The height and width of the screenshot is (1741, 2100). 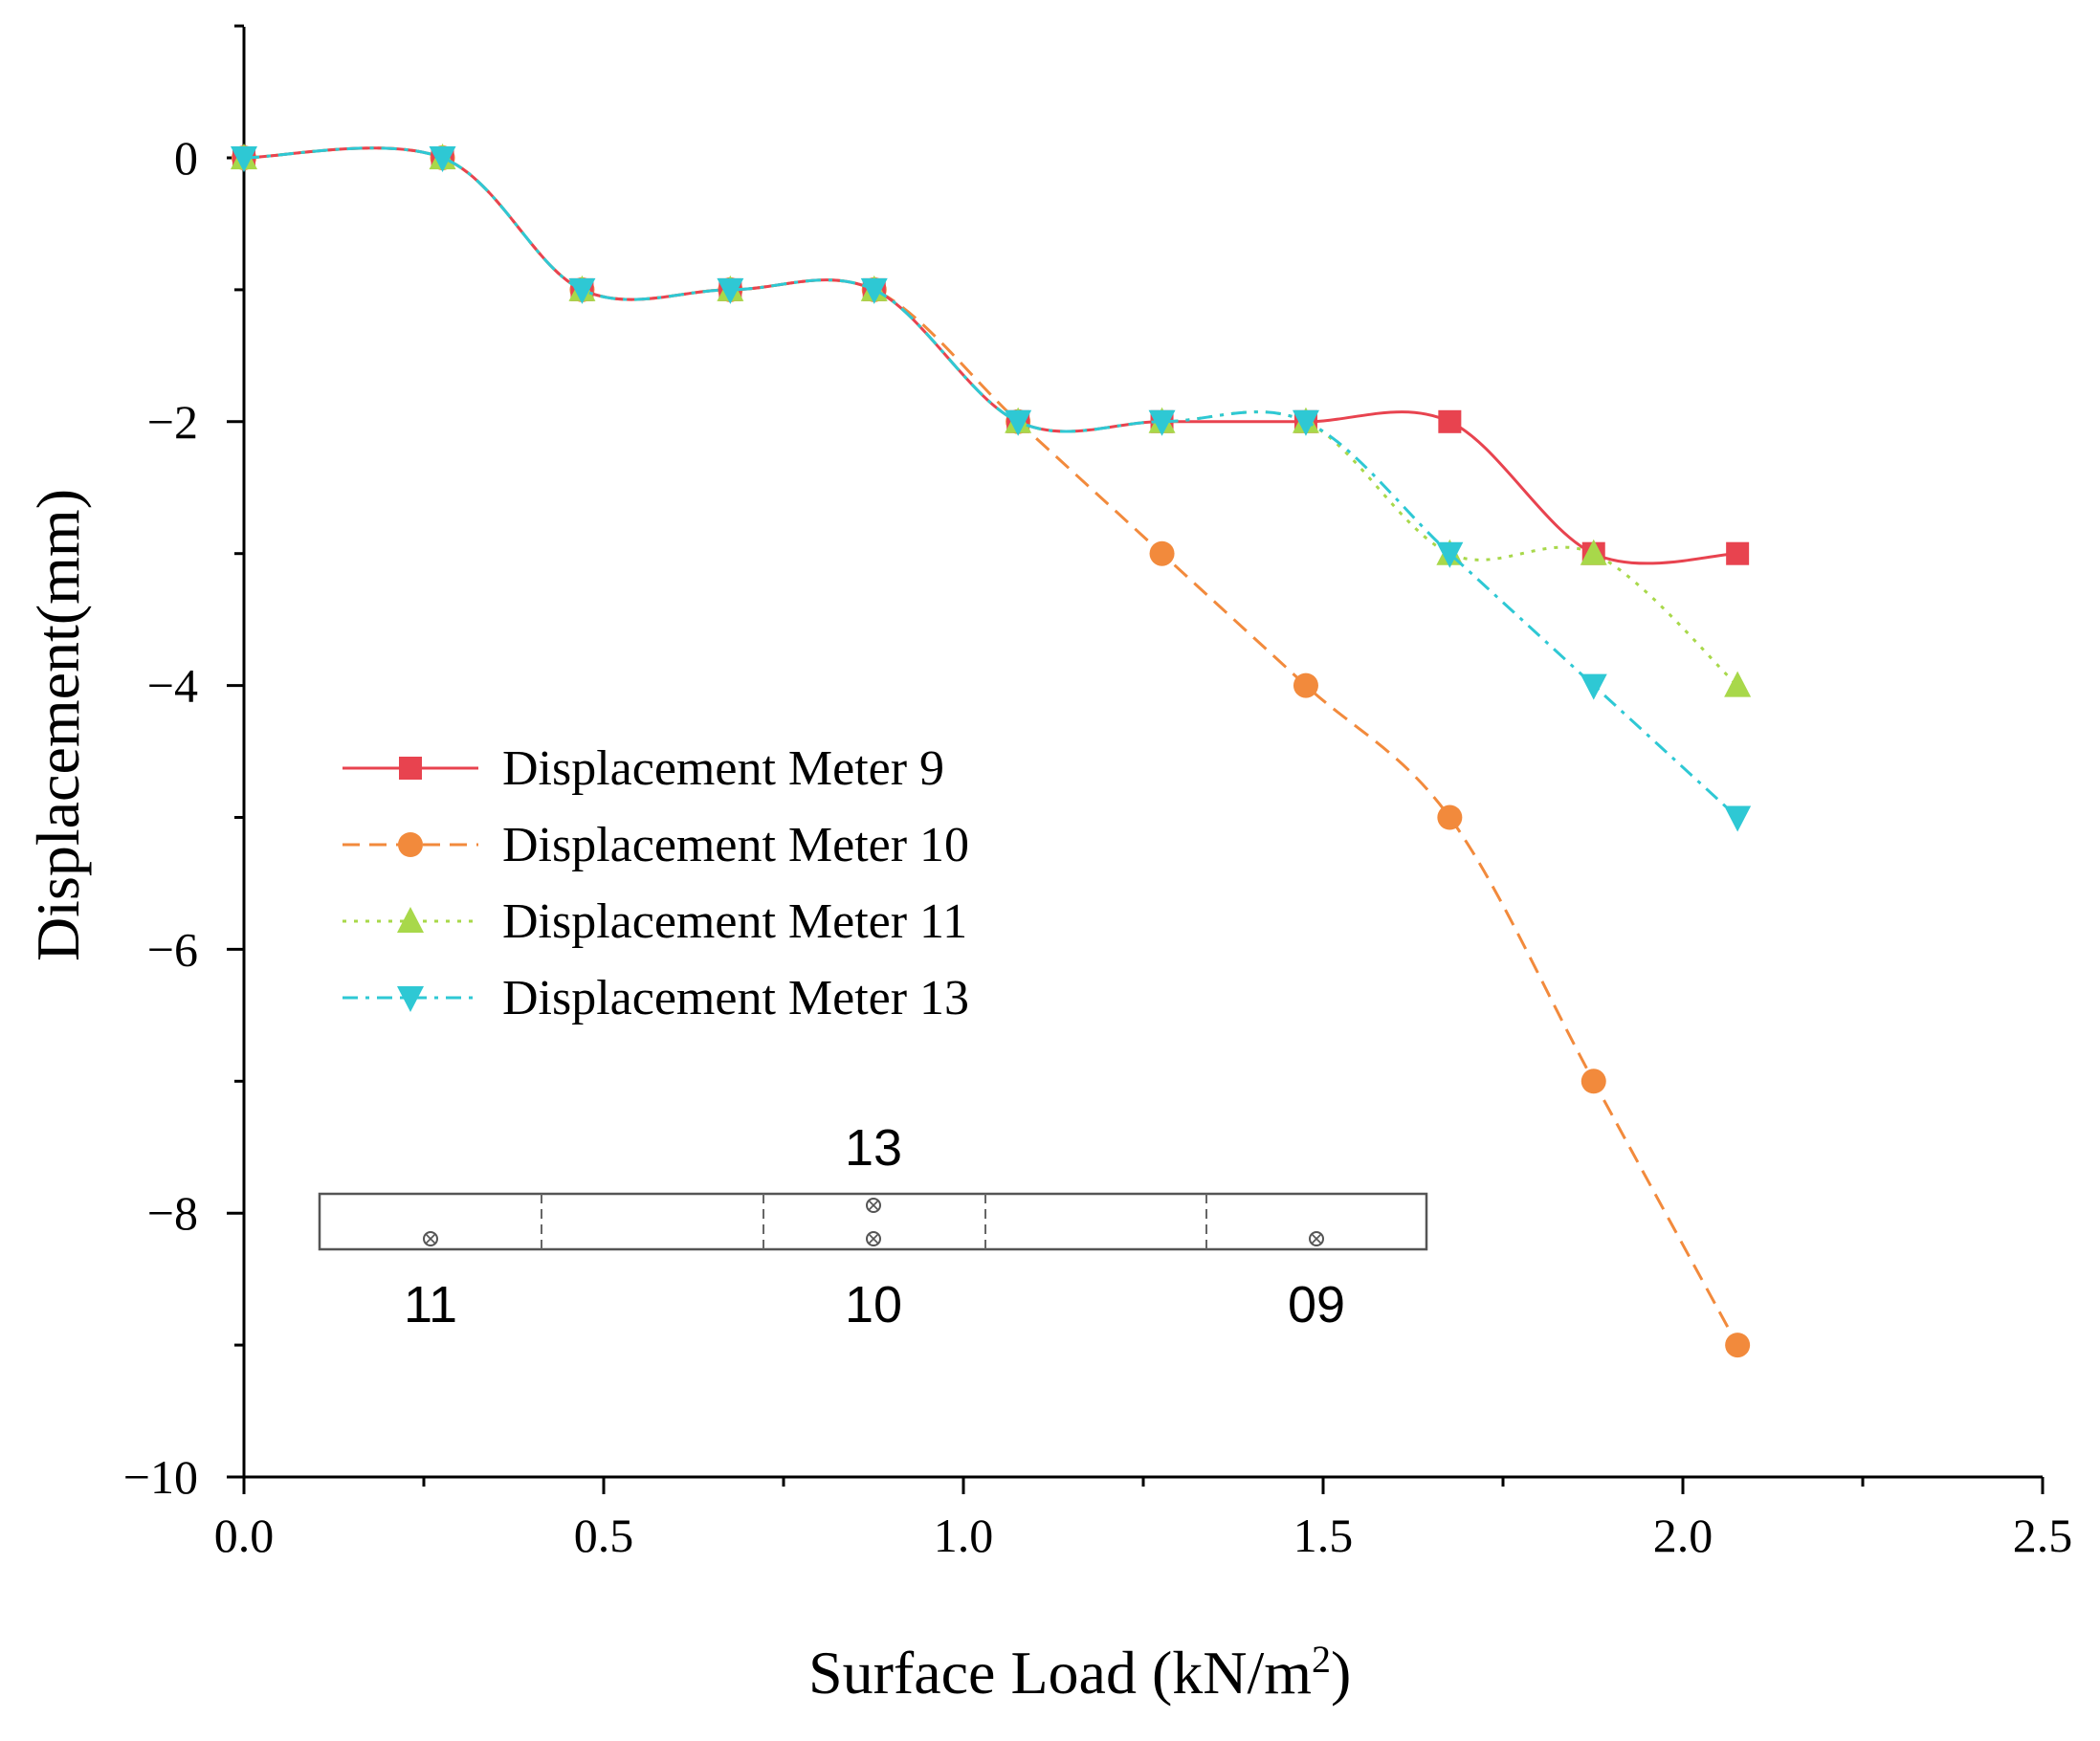 I want to click on sensor-layout-inset: 13 11 10 09, so click(x=873, y=1226).